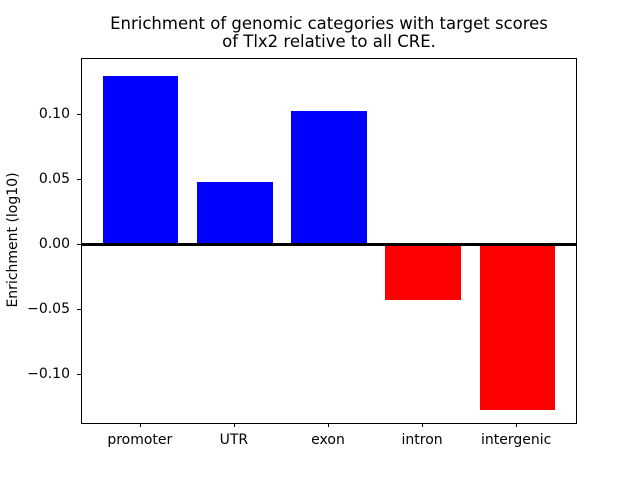 The width and height of the screenshot is (640, 480). What do you see at coordinates (516, 440) in the screenshot?
I see `x-tick-label-intergenic: intergenic` at bounding box center [516, 440].